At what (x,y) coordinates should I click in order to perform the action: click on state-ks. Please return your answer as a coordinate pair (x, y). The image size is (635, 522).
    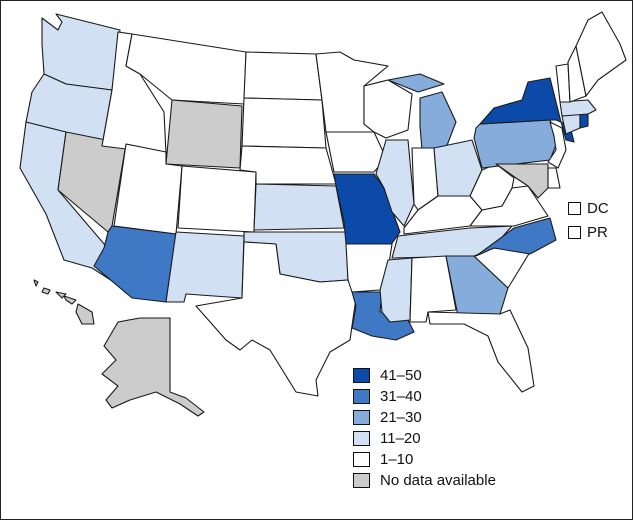
    Looking at the image, I should click on (299, 207).